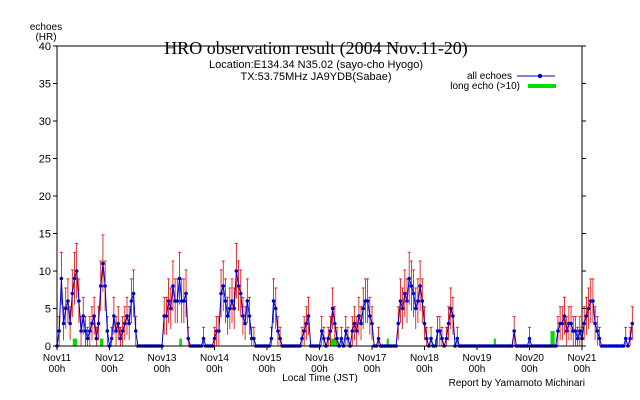 The image size is (640, 400). Describe the element at coordinates (57, 358) in the screenshot. I see `x-tick-label: Nov11` at that location.